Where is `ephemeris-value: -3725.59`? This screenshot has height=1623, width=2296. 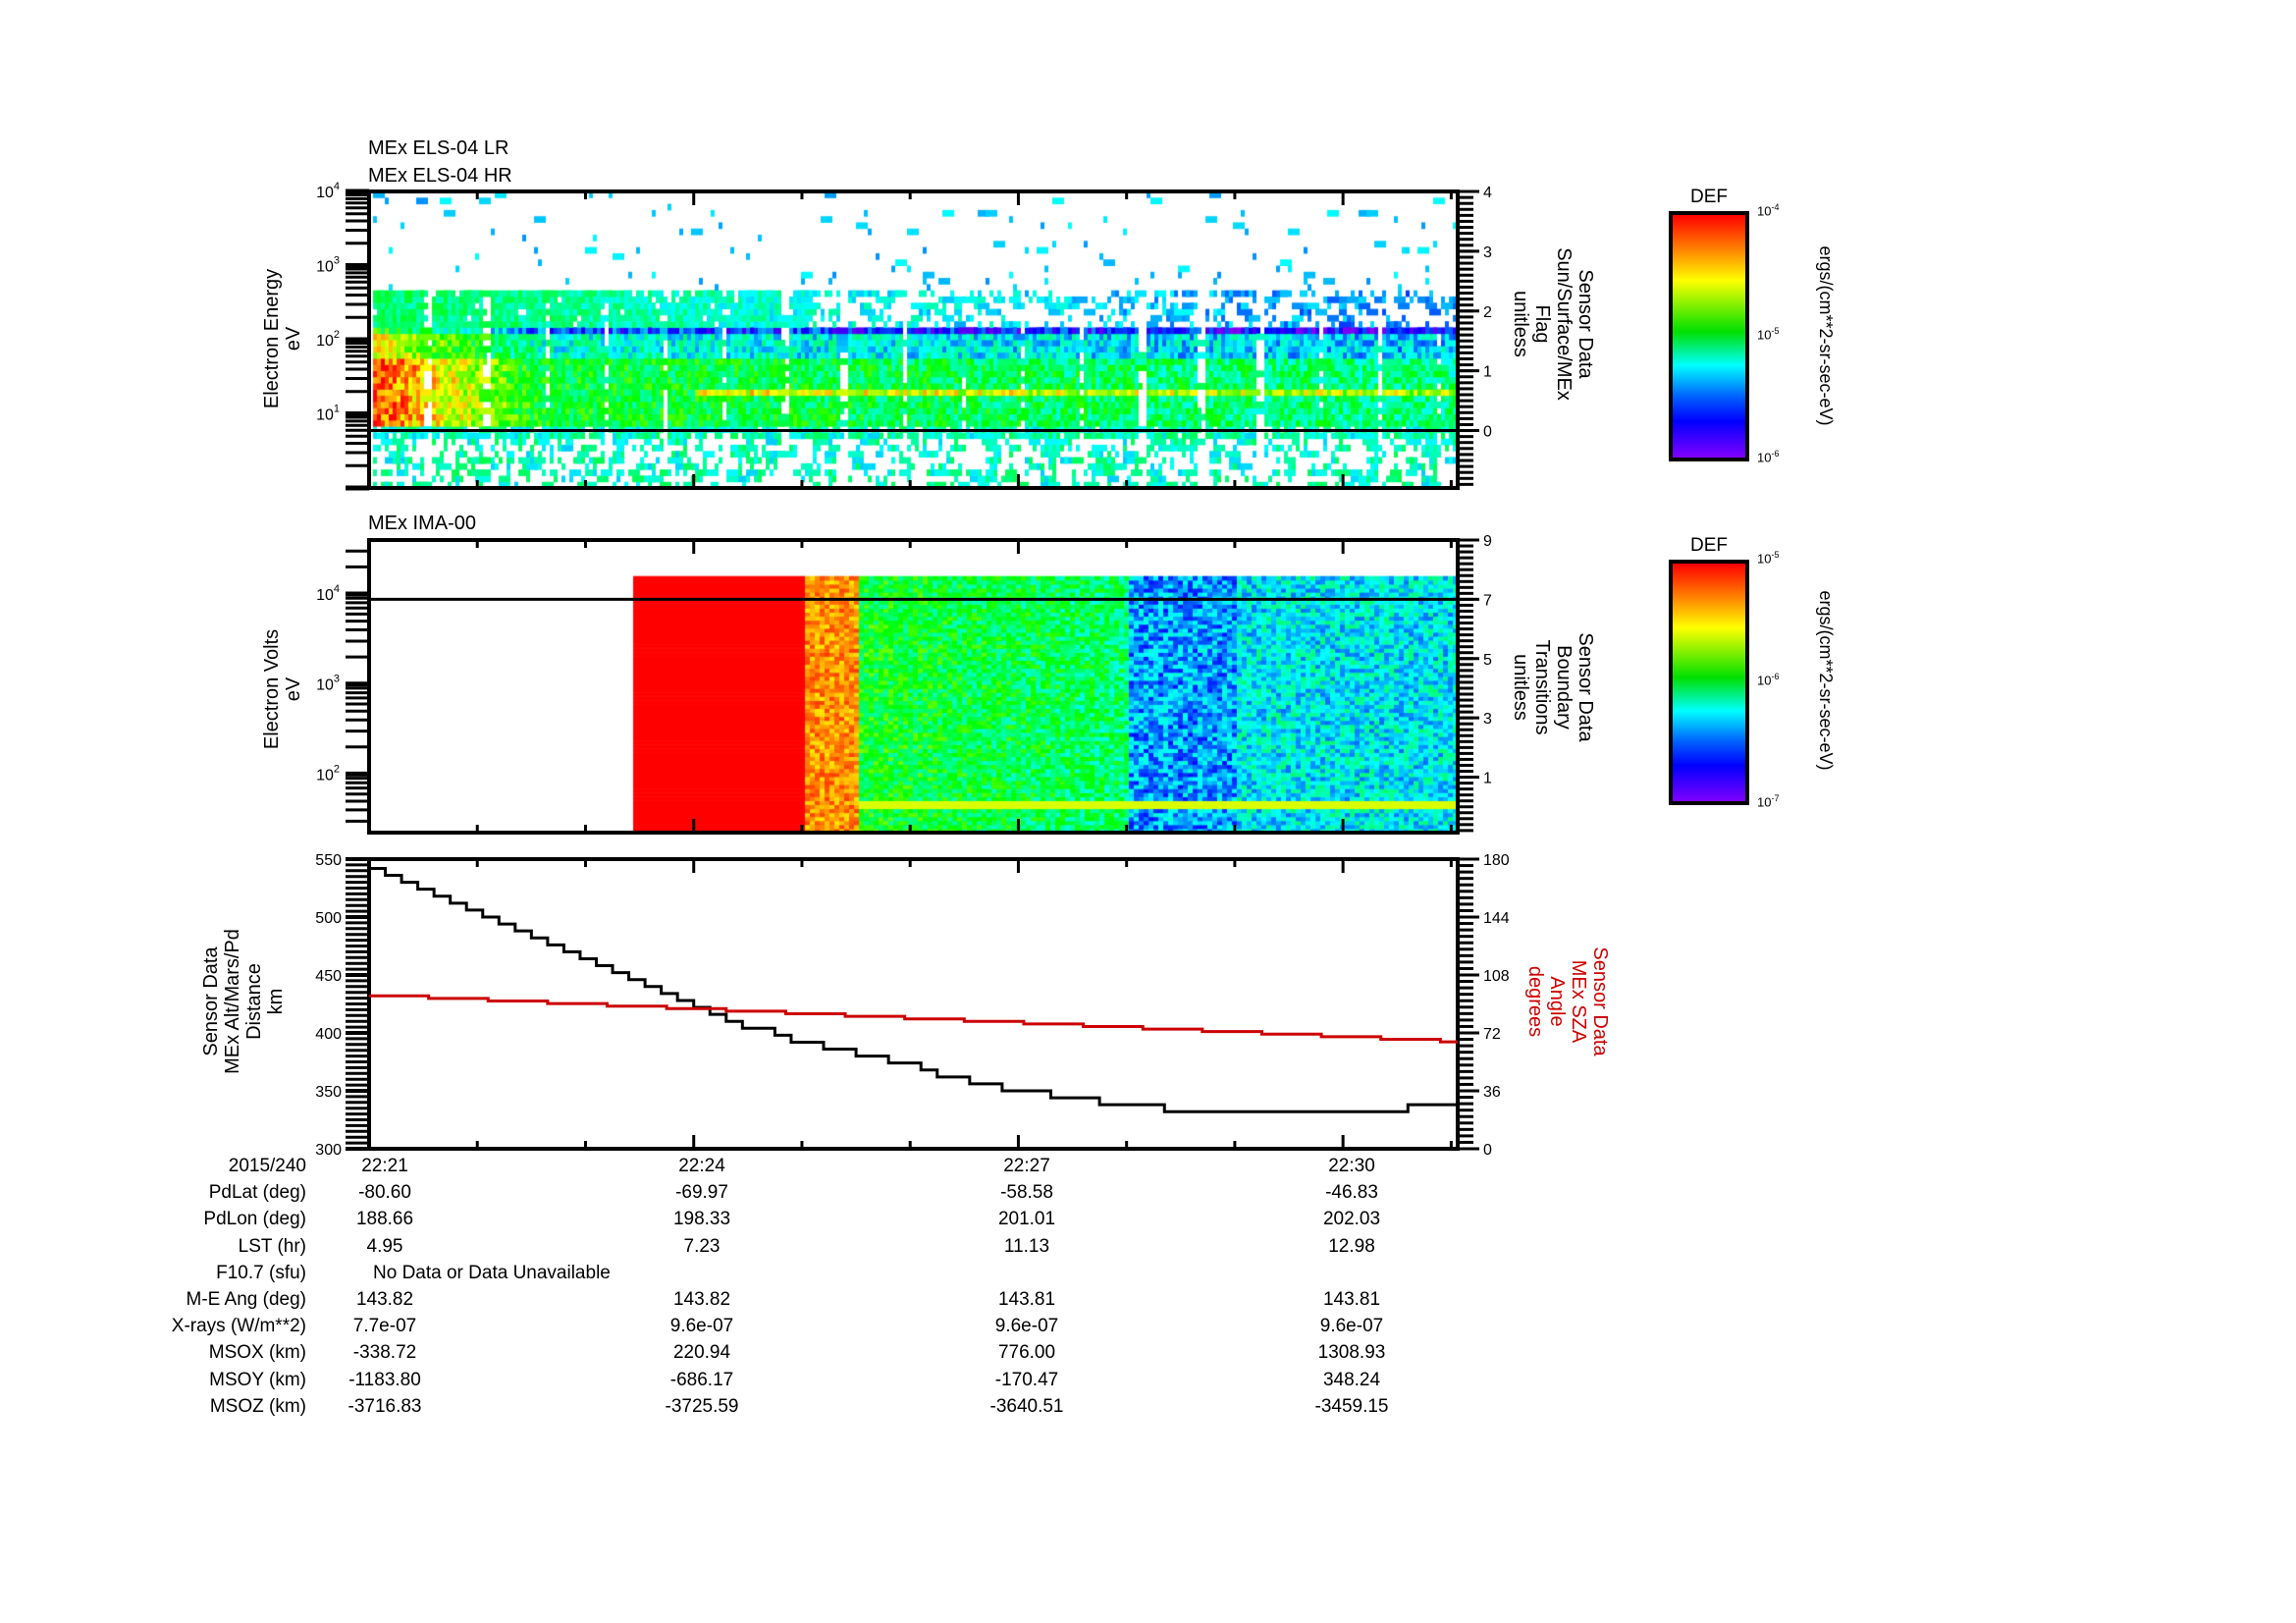 ephemeris-value: -3725.59 is located at coordinates (702, 1406).